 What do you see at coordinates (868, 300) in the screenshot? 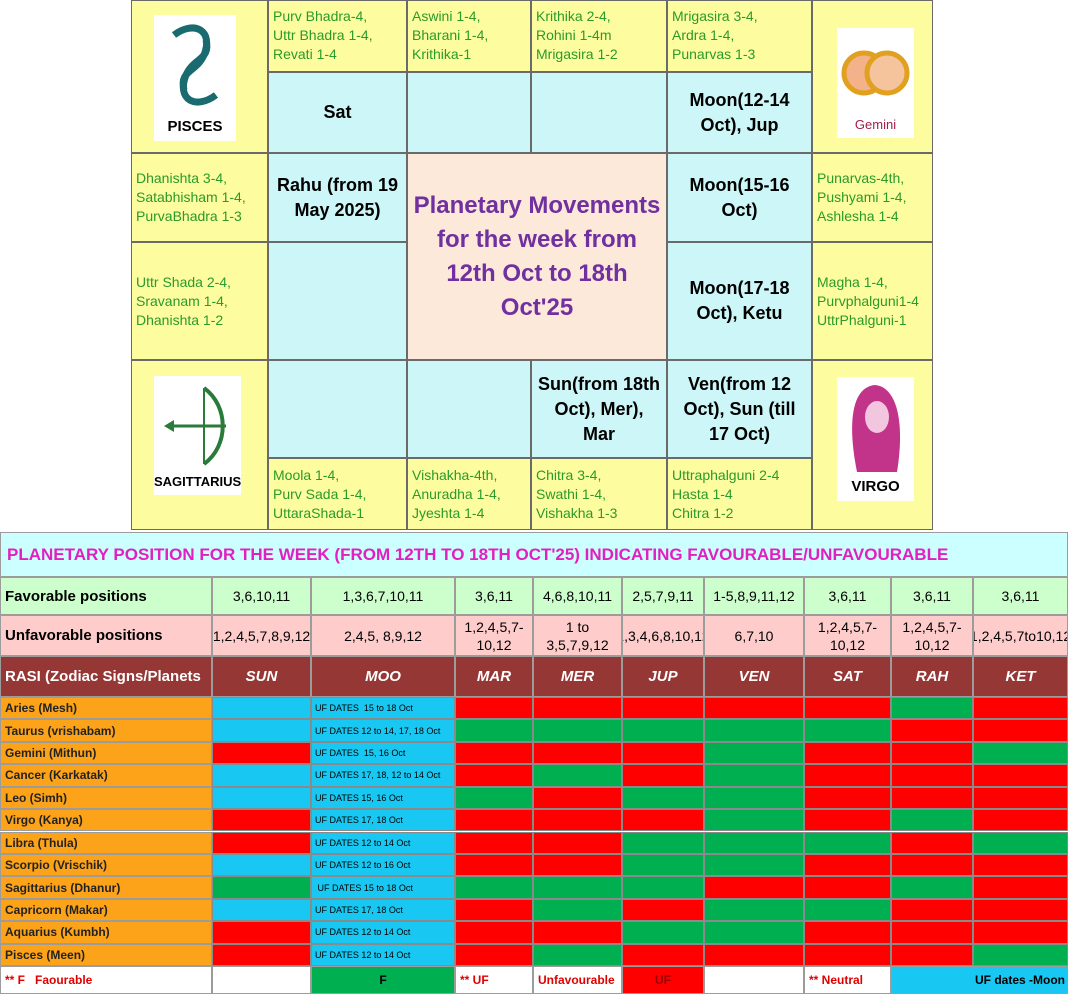
I see `star-line: Purvphalguni1-4` at bounding box center [868, 300].